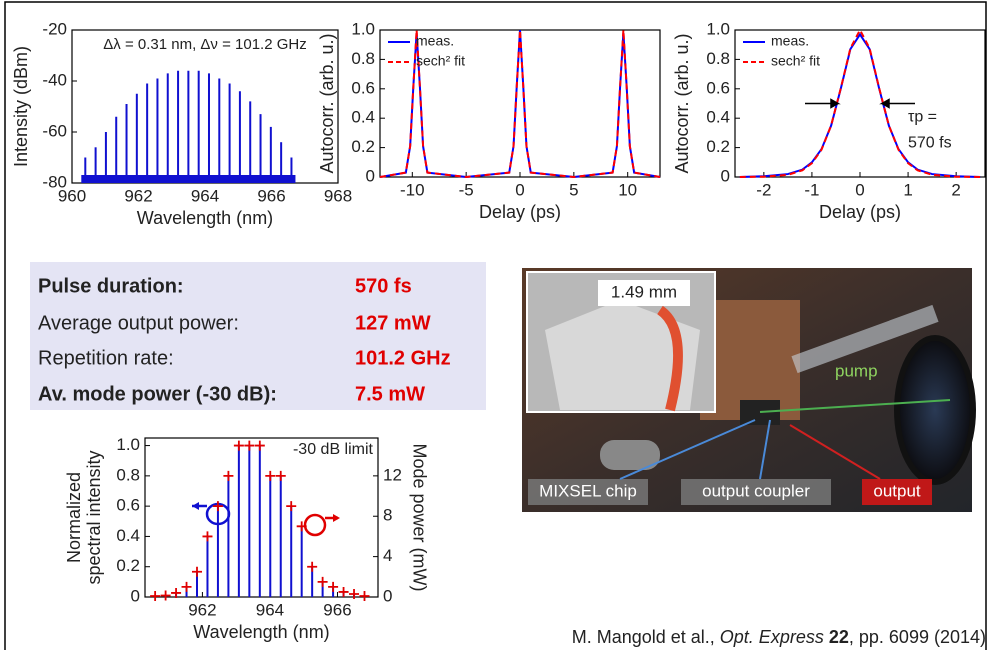 The width and height of the screenshot is (991, 650). Describe the element at coordinates (74, 517) in the screenshot. I see `y-axis-label: Normalized` at that location.